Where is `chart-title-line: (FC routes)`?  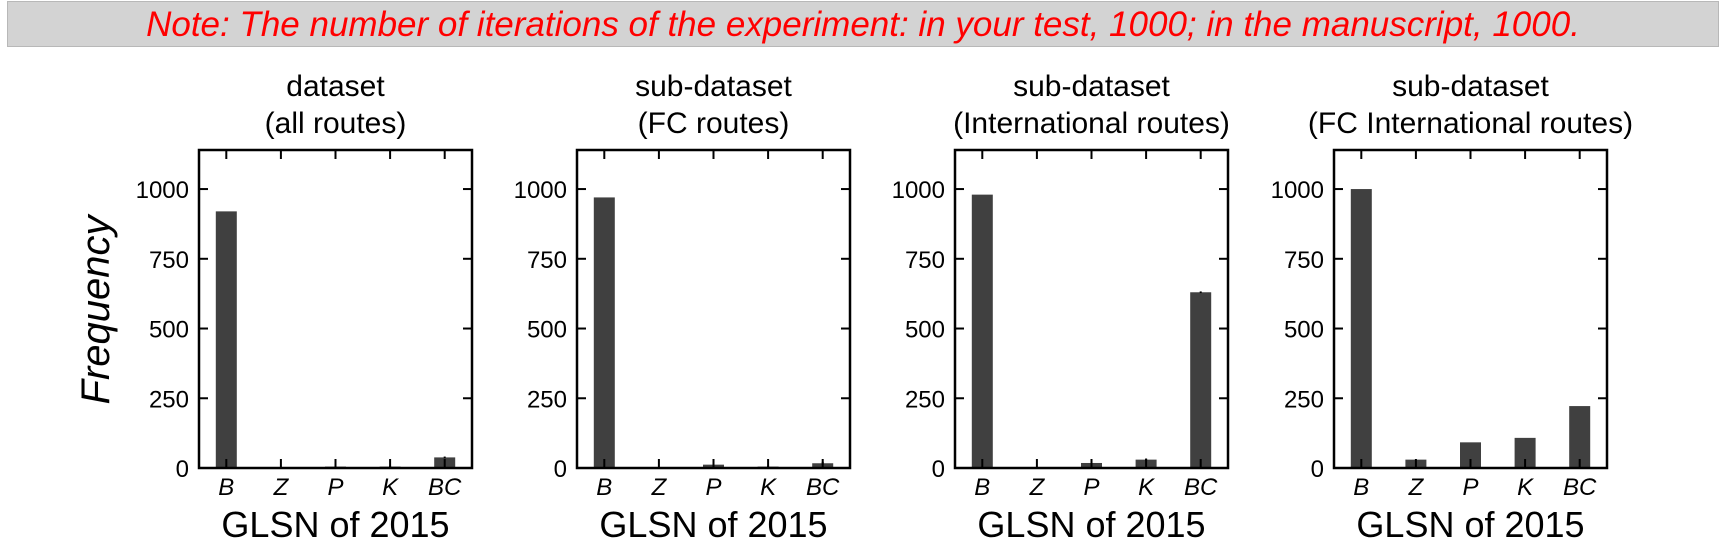
chart-title-line: (FC routes) is located at coordinates (714, 123).